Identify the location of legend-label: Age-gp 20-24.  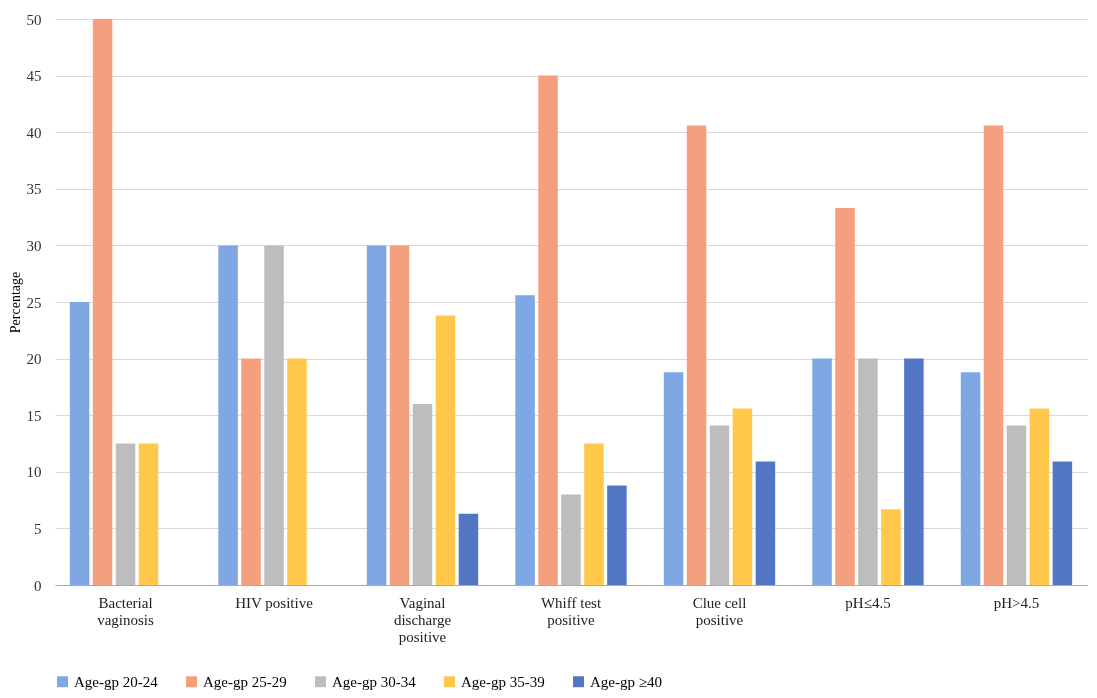
(116, 681).